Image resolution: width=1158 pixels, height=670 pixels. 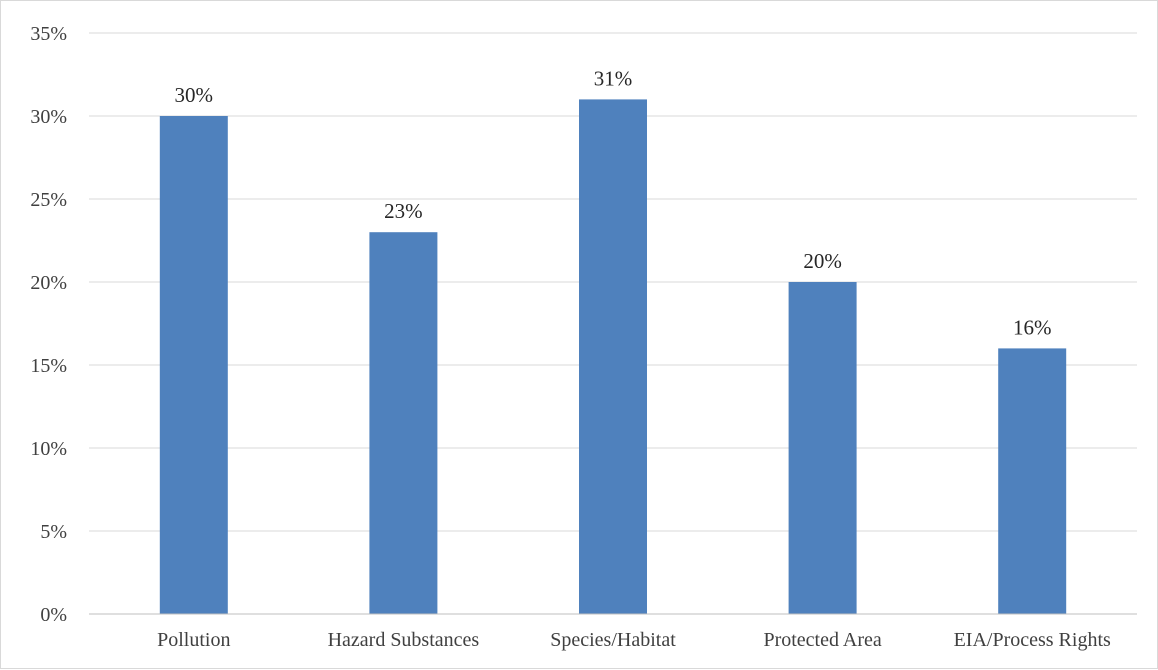 I want to click on data-label: 30%, so click(x=194, y=95).